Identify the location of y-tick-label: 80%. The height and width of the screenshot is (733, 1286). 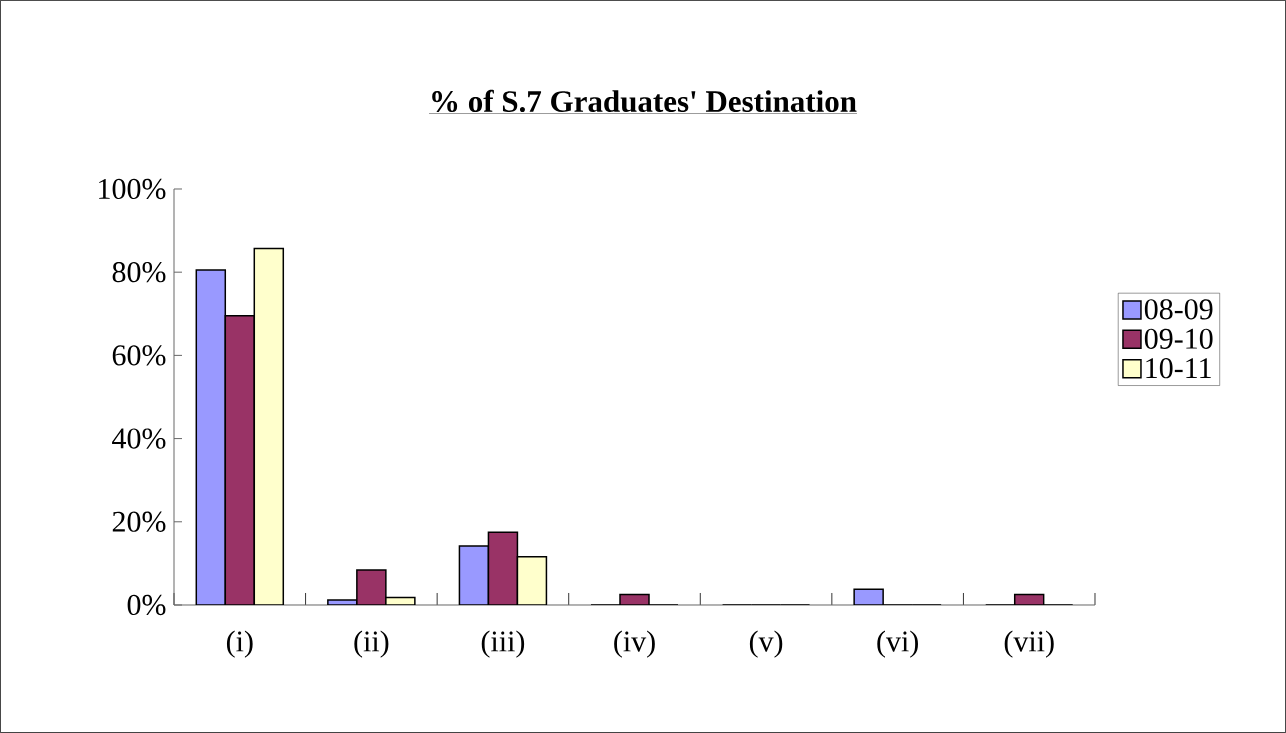
(139, 272).